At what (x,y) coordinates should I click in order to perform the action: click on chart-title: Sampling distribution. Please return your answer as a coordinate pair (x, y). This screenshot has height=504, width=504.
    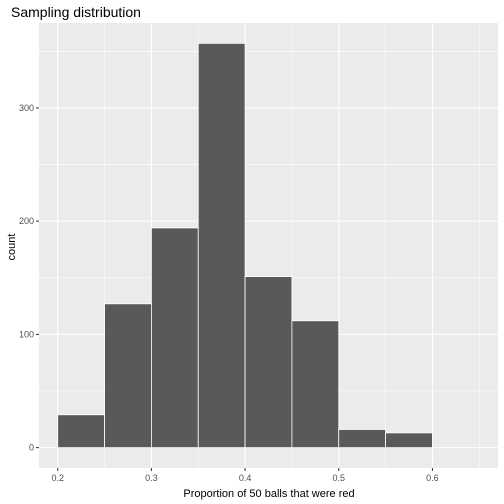
    Looking at the image, I should click on (76, 12).